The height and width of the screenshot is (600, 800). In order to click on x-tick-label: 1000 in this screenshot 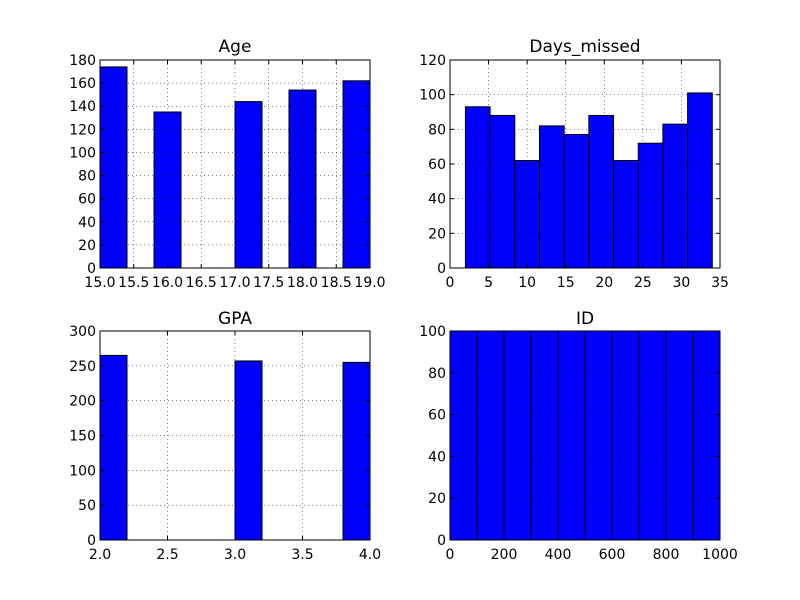, I will do `click(720, 555)`.